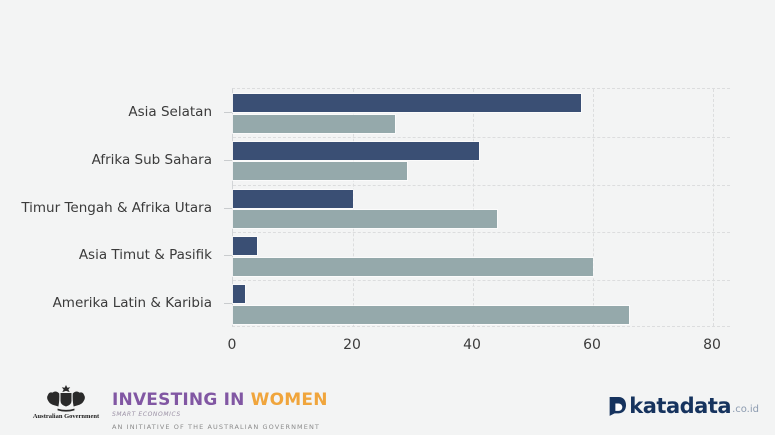 The width and height of the screenshot is (775, 435). I want to click on iw-title-investing-in: INVESTING IN, so click(181, 400).